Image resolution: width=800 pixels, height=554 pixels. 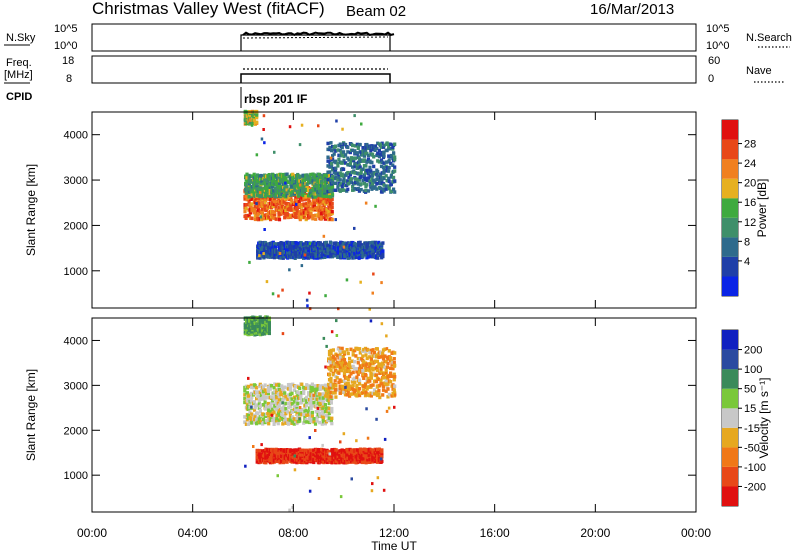 What do you see at coordinates (747, 262) in the screenshot?
I see `power-colorbar-tick-label: 4` at bounding box center [747, 262].